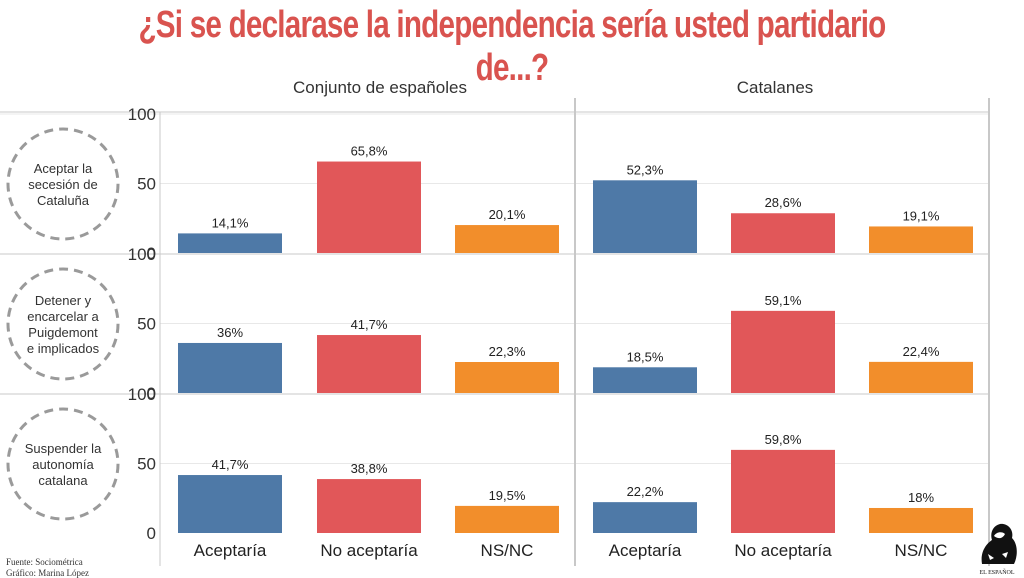  Describe the element at coordinates (63, 316) in the screenshot. I see `row-label-line: encarcelar a` at that location.